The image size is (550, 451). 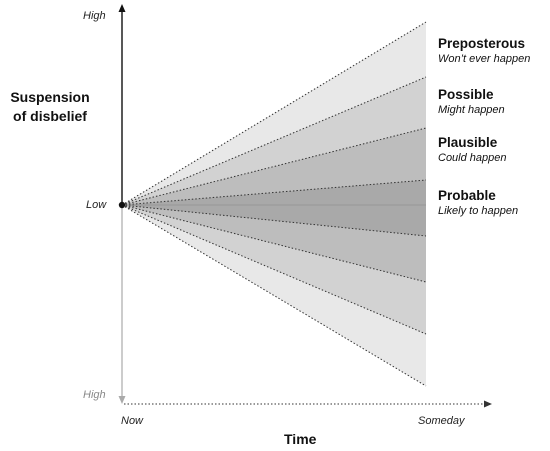 I want to click on x-axis-start-label: Now, so click(x=132, y=421).